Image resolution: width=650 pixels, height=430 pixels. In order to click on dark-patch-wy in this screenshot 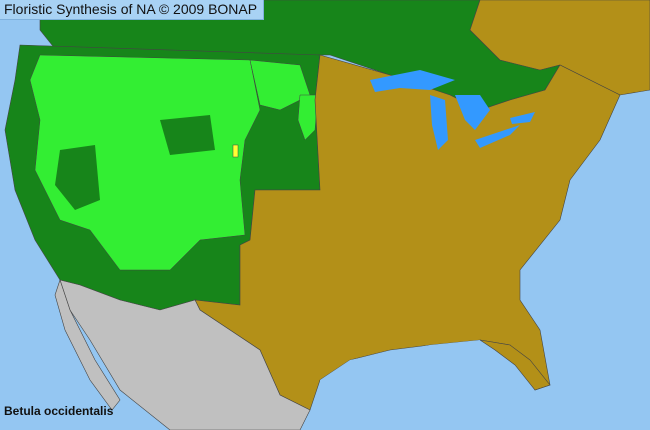, I will do `click(187, 135)`.